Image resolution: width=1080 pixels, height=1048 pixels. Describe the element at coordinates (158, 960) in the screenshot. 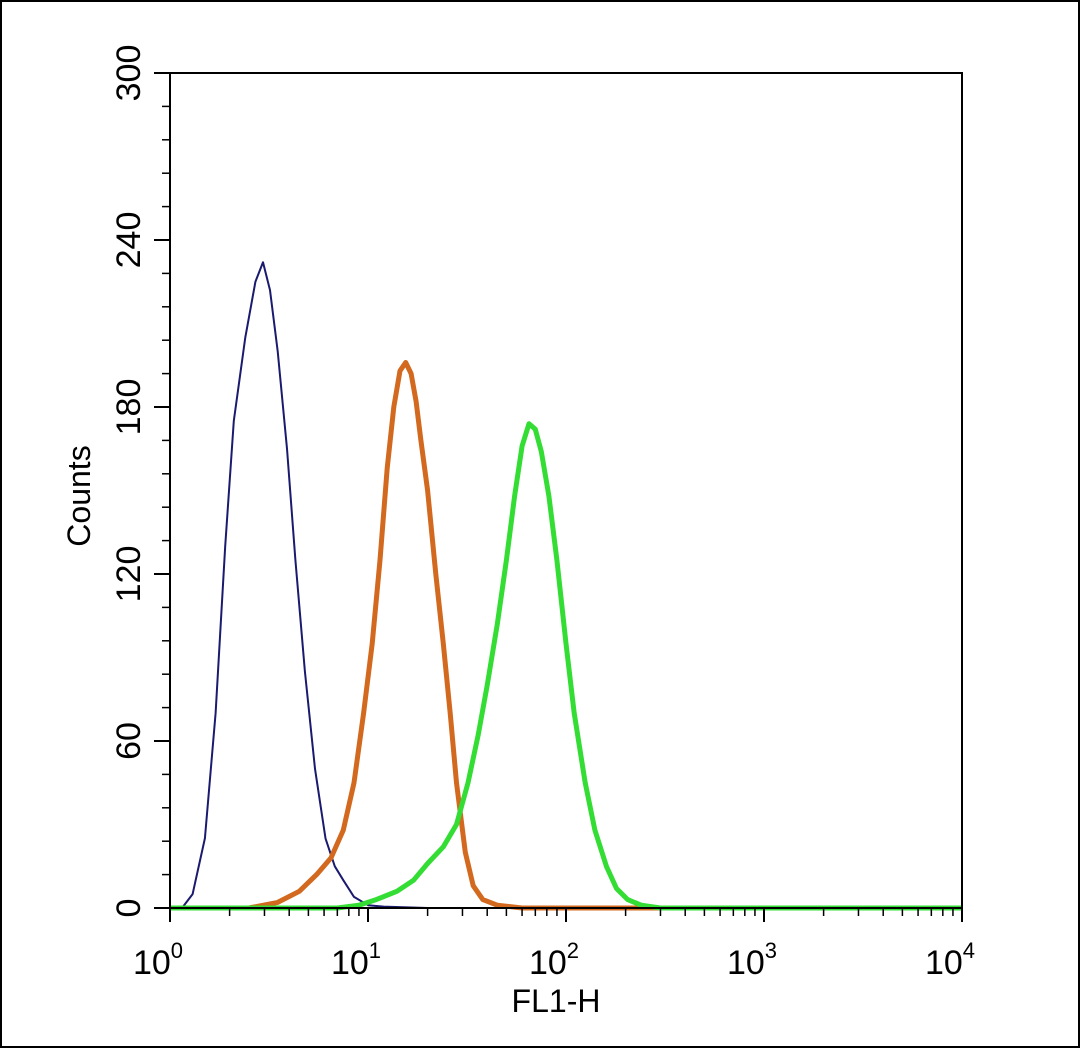

I see `x-tick-label: 10⁰` at that location.